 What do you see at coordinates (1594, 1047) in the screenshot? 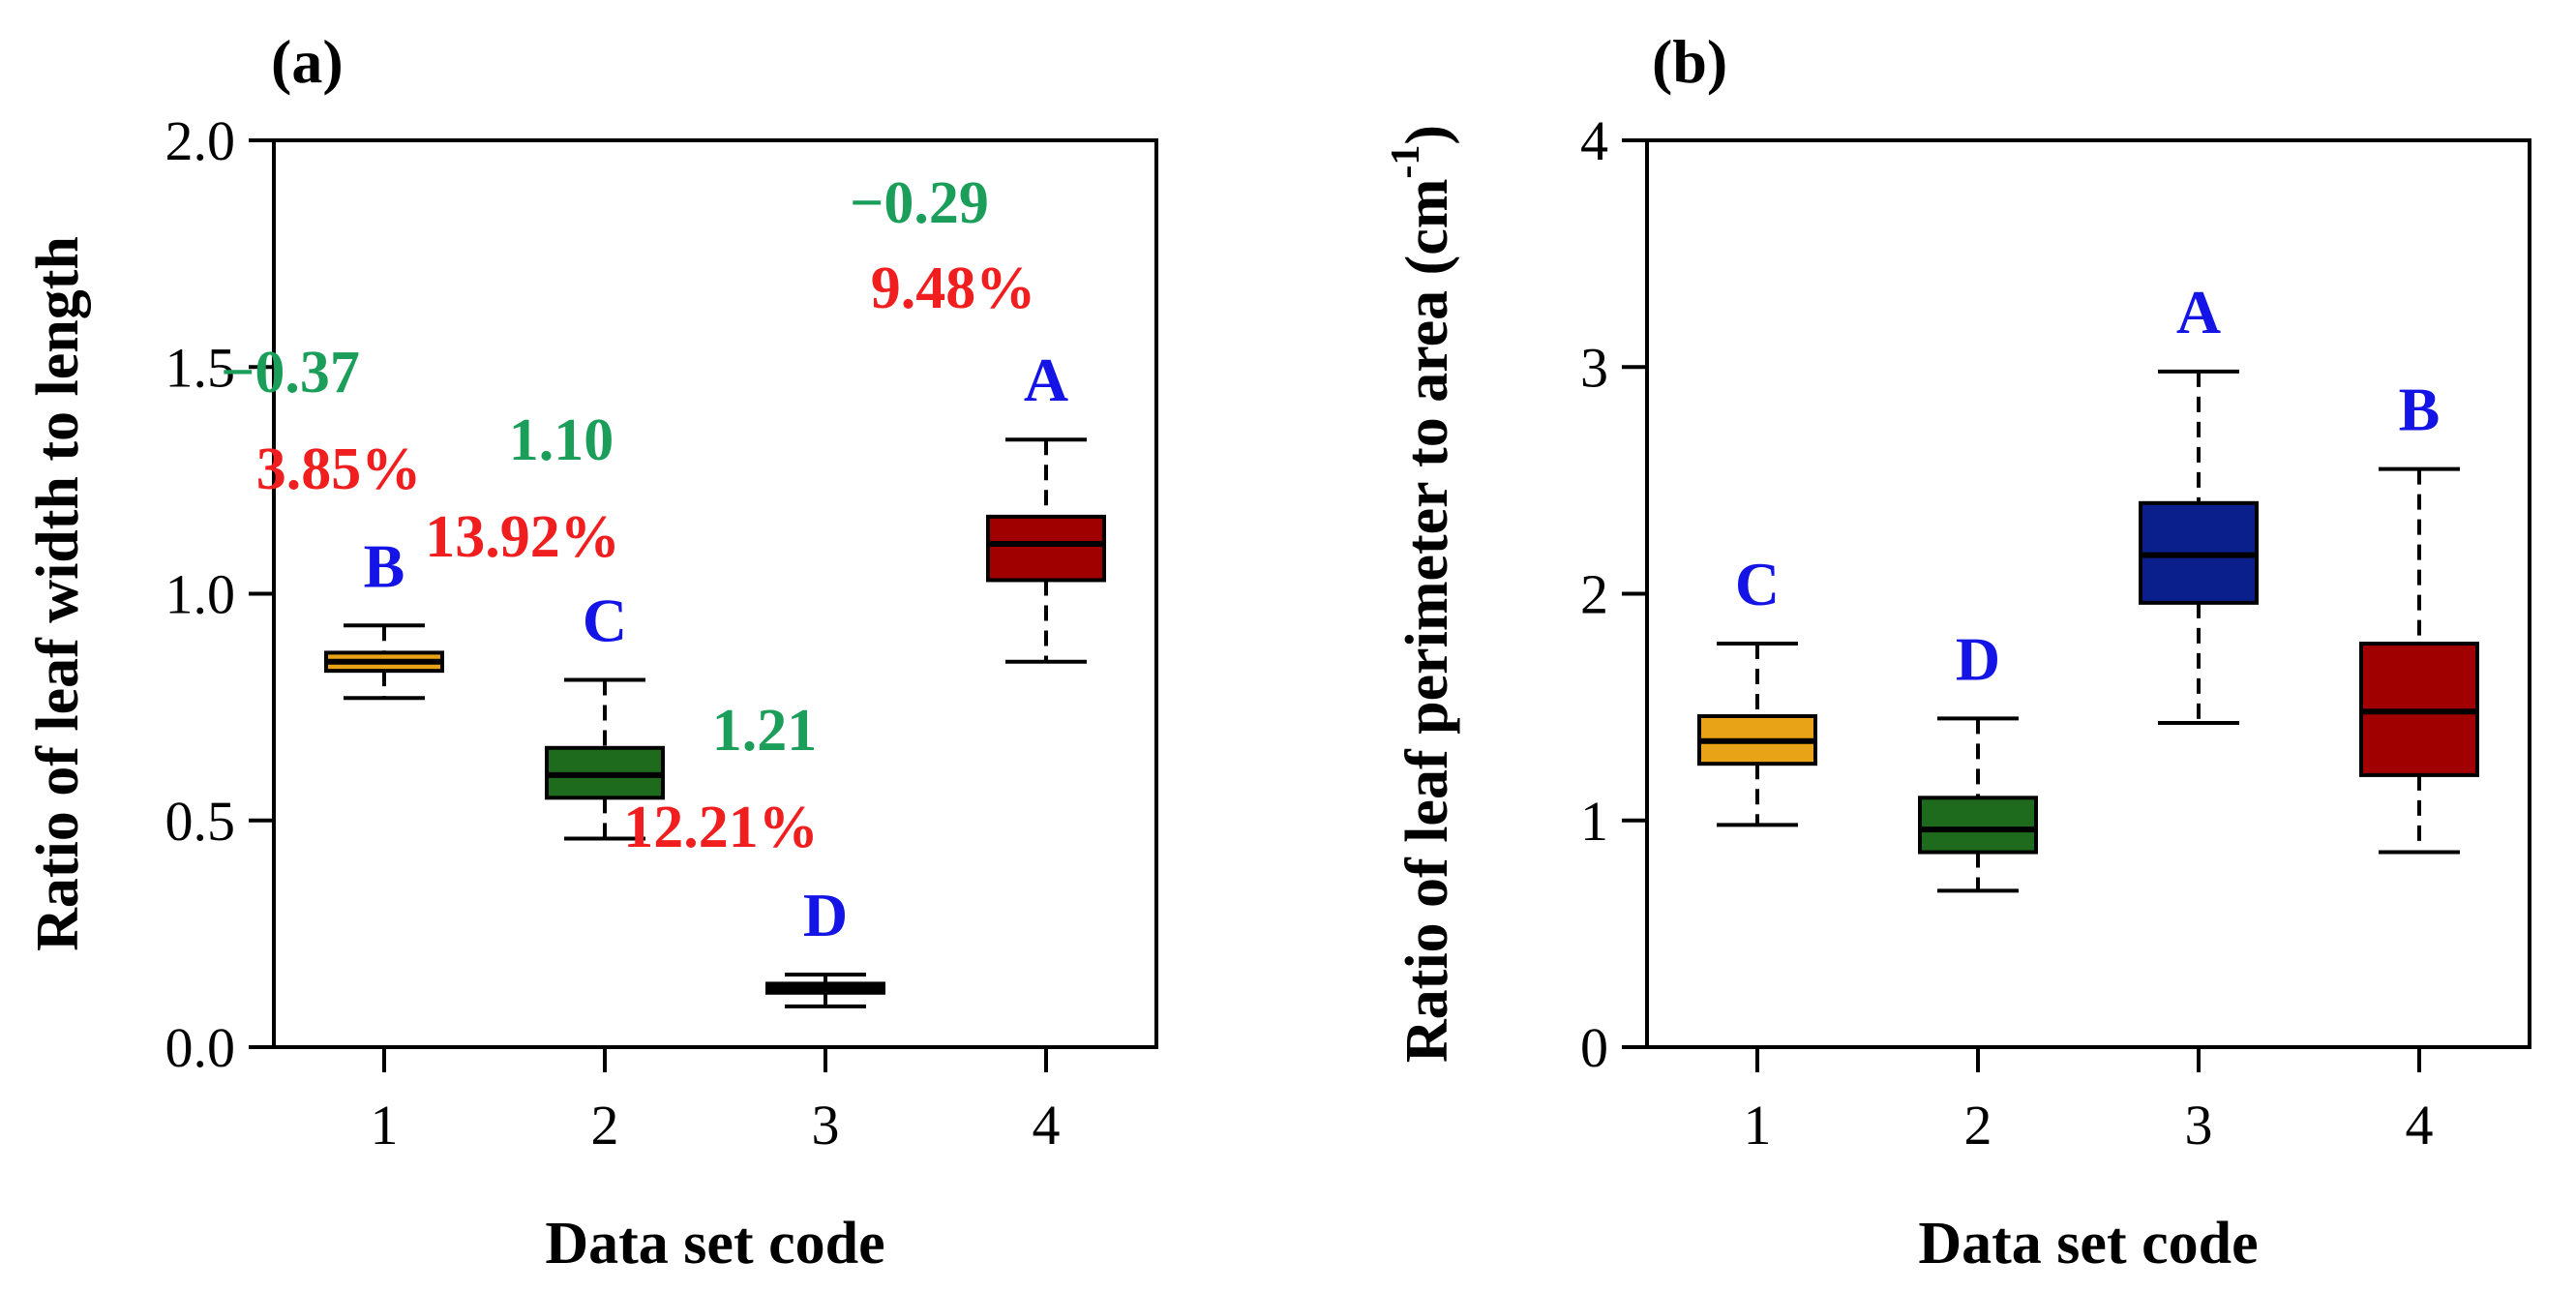
I see `y-tick-label: 0` at bounding box center [1594, 1047].